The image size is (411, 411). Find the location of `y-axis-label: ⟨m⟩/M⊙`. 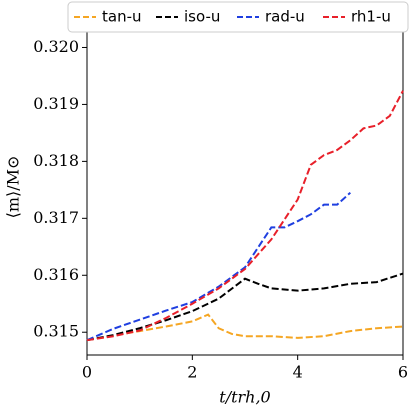

y-axis-label: ⟨m⟩/M⊙ is located at coordinates (13, 187).